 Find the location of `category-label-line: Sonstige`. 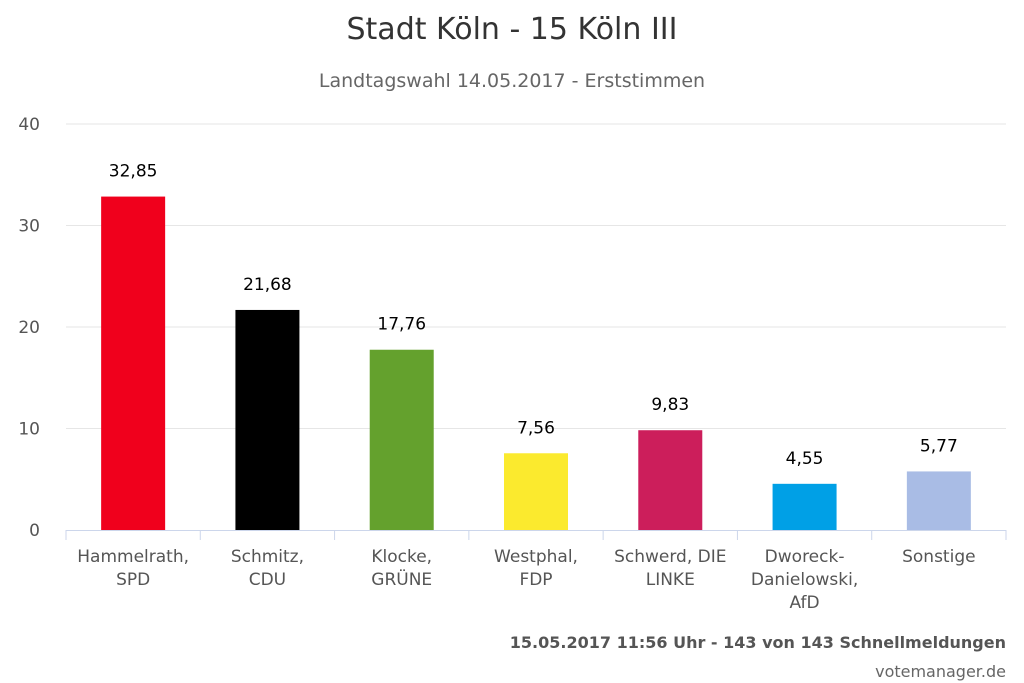

category-label-line: Sonstige is located at coordinates (938, 557).